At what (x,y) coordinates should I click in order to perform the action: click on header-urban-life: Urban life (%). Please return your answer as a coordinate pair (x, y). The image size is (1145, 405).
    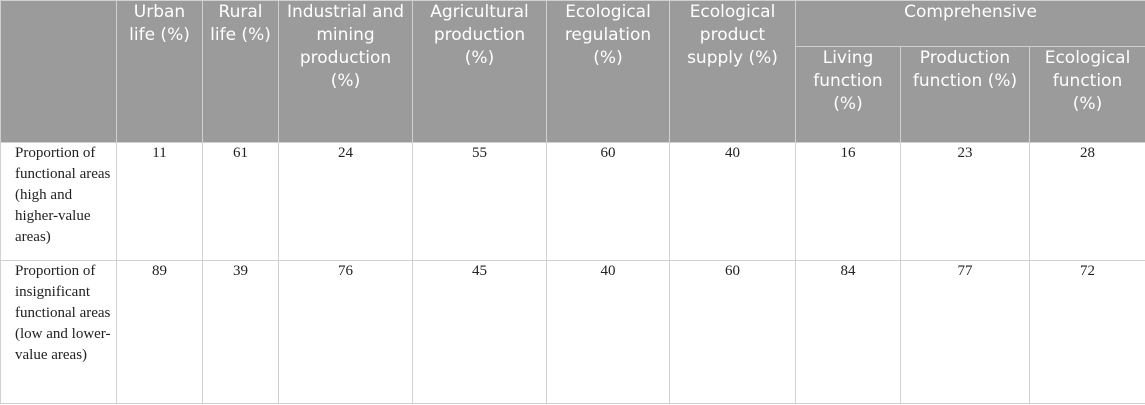
    Looking at the image, I should click on (159, 71).